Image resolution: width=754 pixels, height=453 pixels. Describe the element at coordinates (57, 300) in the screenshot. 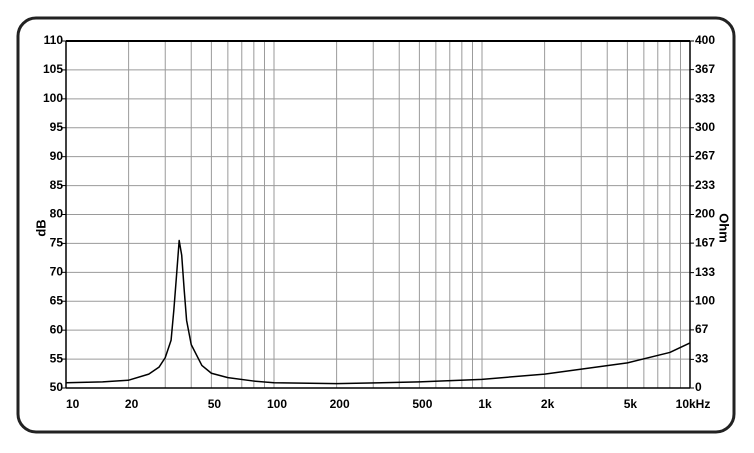

I see `y-tick-label: 65` at that location.